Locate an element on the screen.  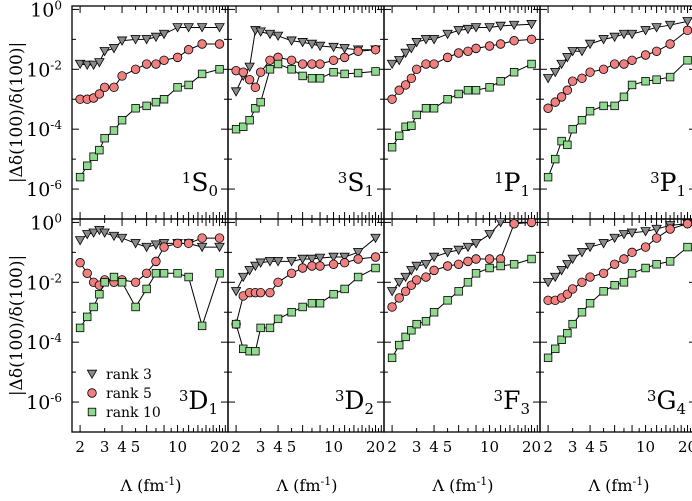
legend-label: rank 3 is located at coordinates (129, 375).